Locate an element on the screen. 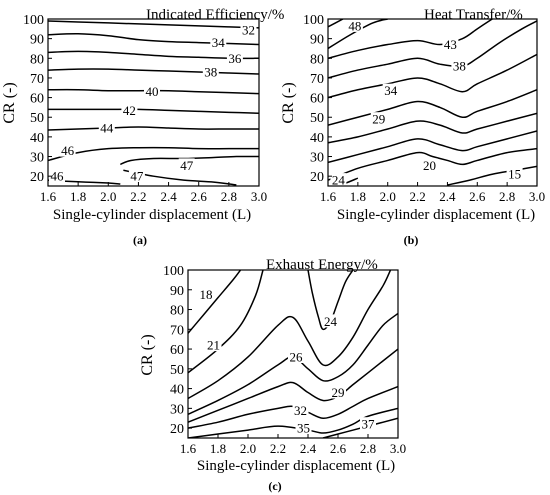 This screenshot has width=550, height=495. contour-label: 46 is located at coordinates (68, 150).